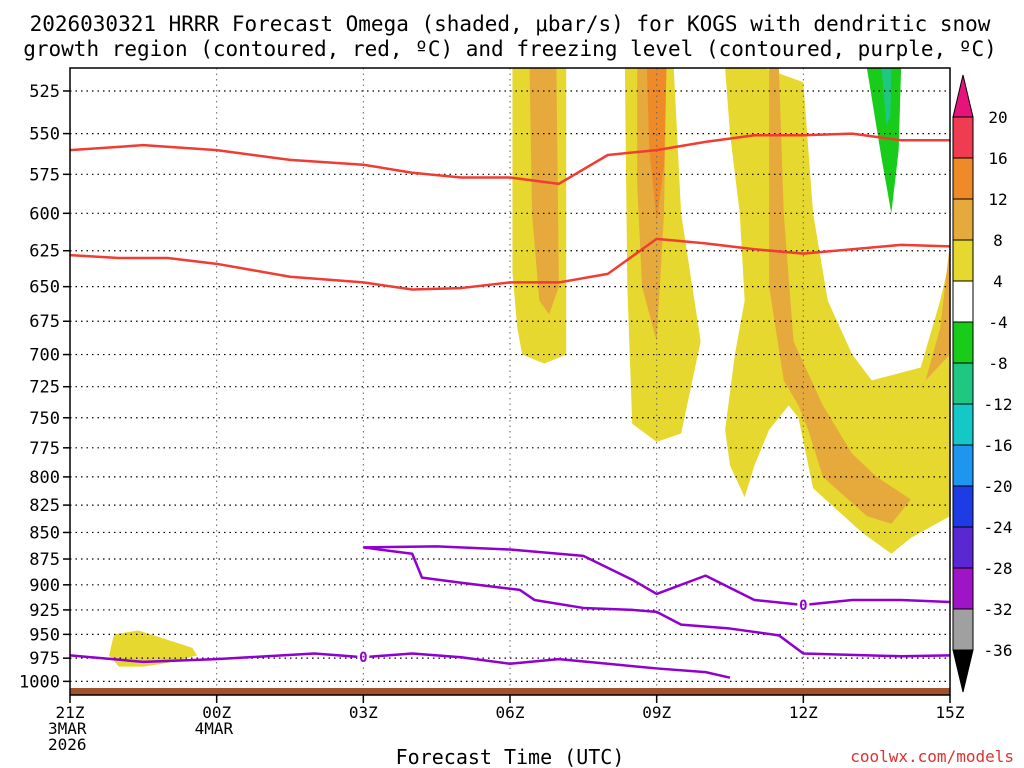 This screenshot has width=1024, height=768. Describe the element at coordinates (997, 363) in the screenshot. I see `colorbar-label: -8` at that location.